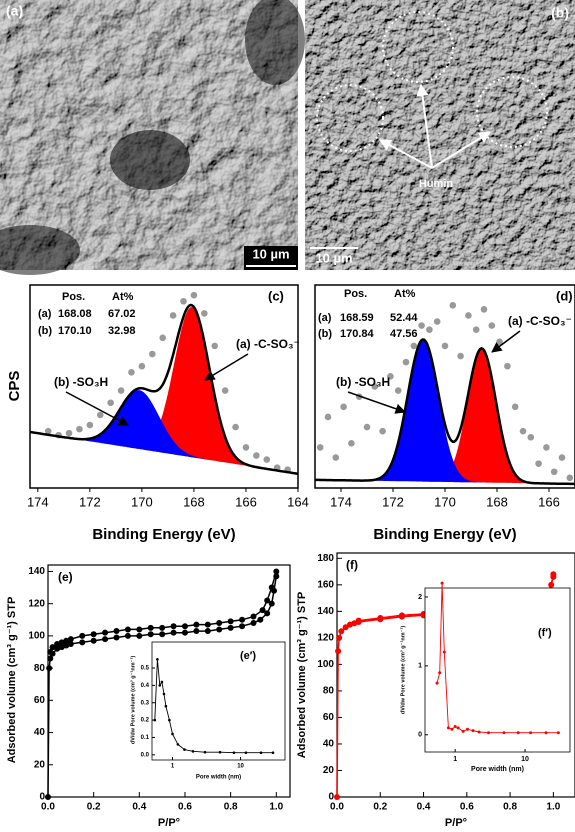  Describe the element at coordinates (380, 807) in the screenshot. I see `x-tick-label: 0.2` at that location.